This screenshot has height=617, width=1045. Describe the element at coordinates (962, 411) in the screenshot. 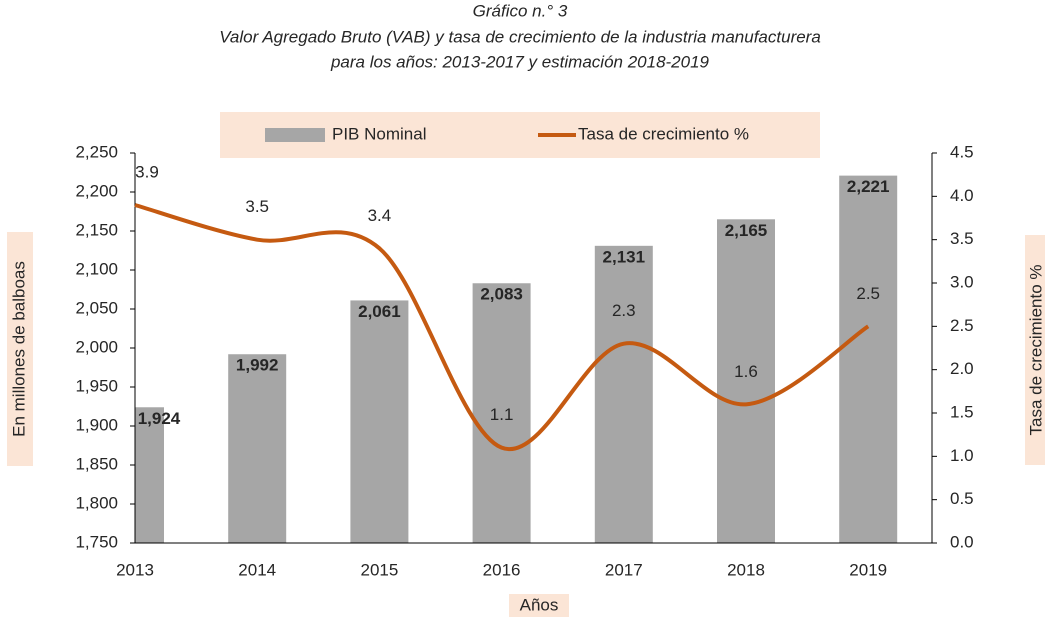

I see `y2-tick-label: 1.5` at that location.